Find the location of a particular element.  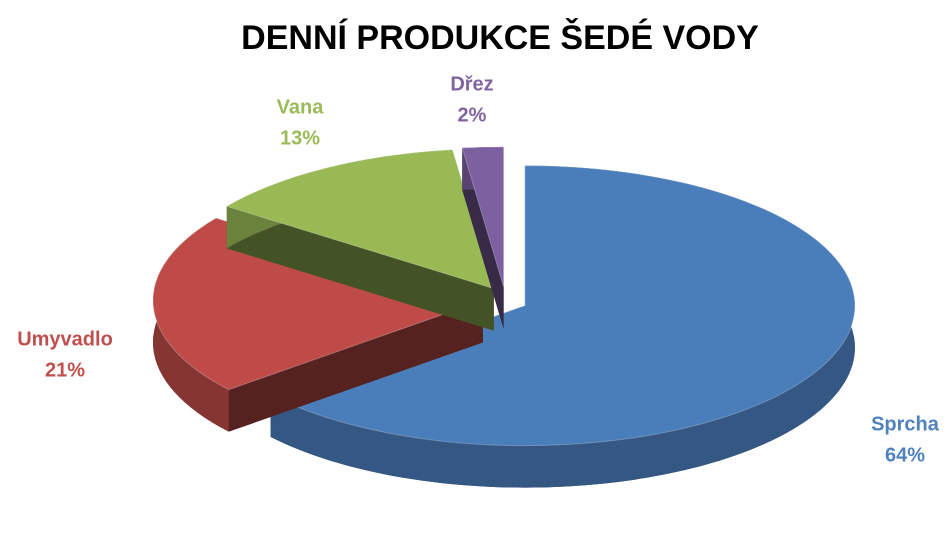

value-label: 2% is located at coordinates (472, 115).